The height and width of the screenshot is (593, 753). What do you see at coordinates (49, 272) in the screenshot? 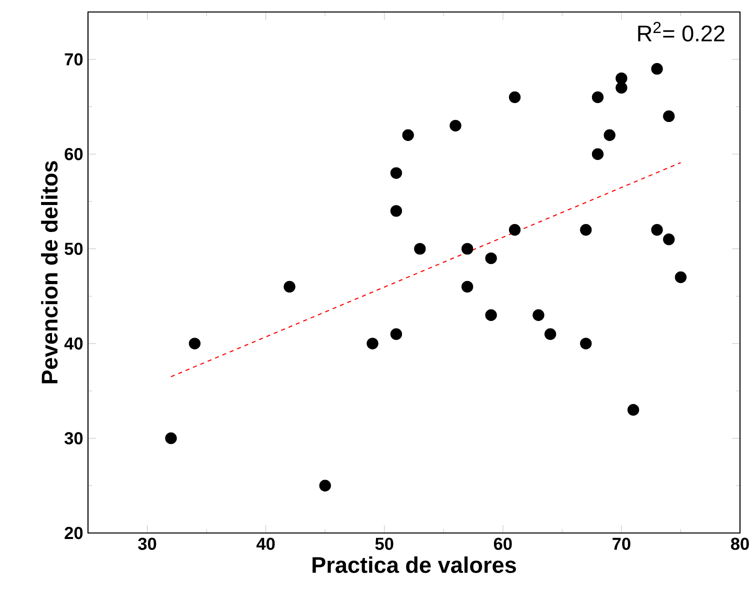
I see `y-axis-title: Pevencion de delitos` at bounding box center [49, 272].